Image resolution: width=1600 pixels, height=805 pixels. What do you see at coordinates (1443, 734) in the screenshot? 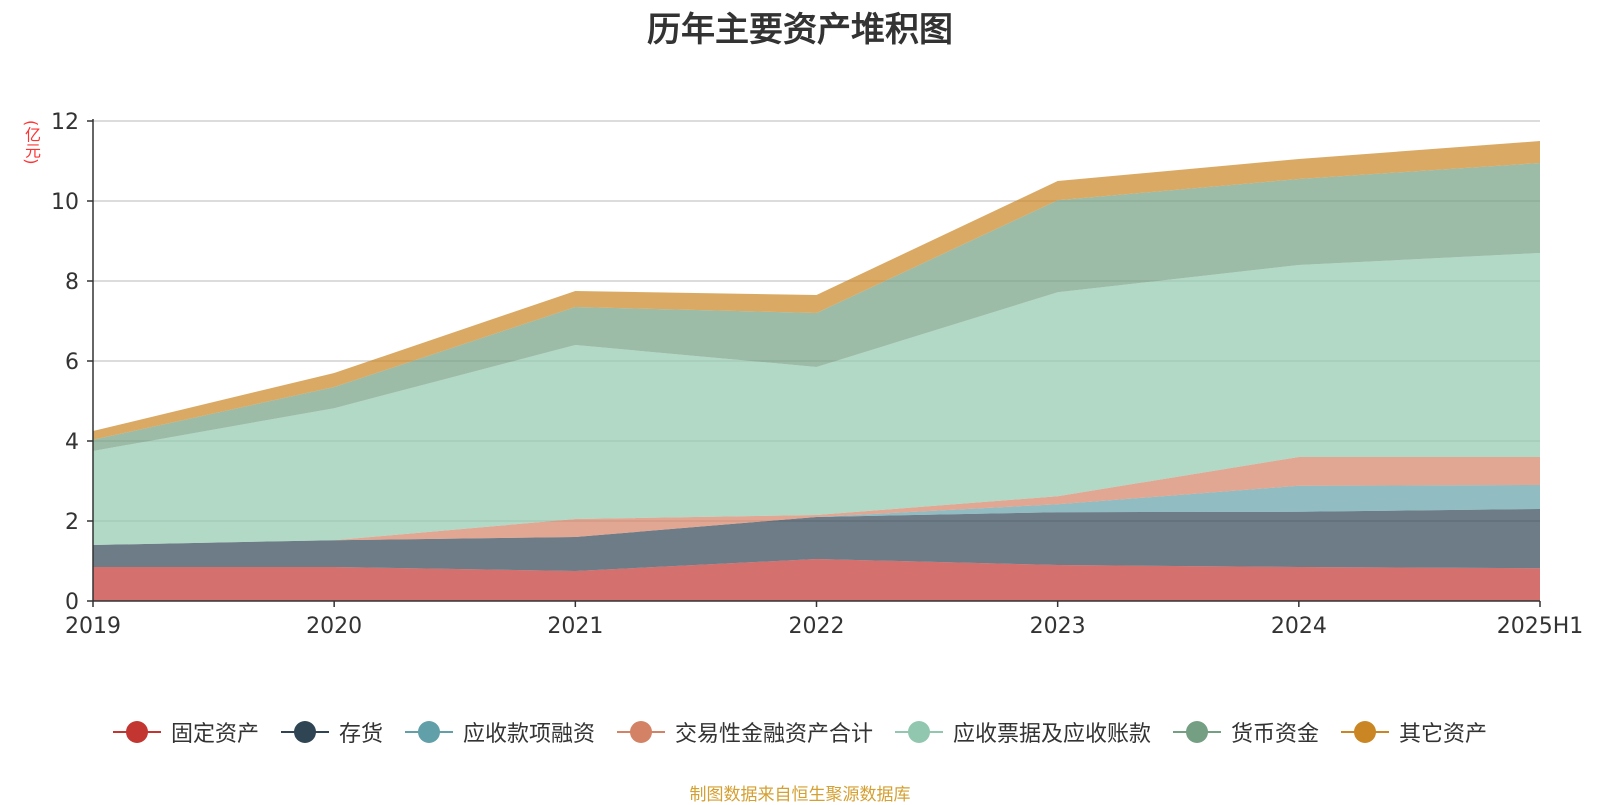
I see `legend-label: 其它资产` at bounding box center [1443, 734].